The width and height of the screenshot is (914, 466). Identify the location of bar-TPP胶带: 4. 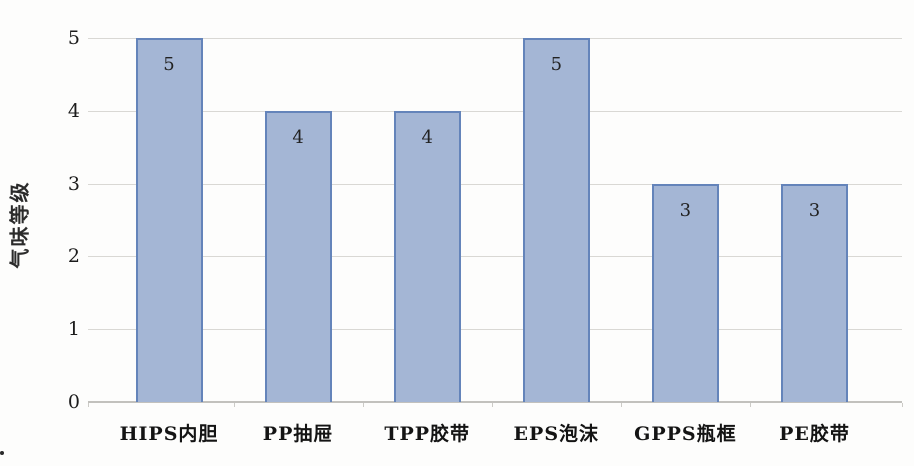
(427, 256).